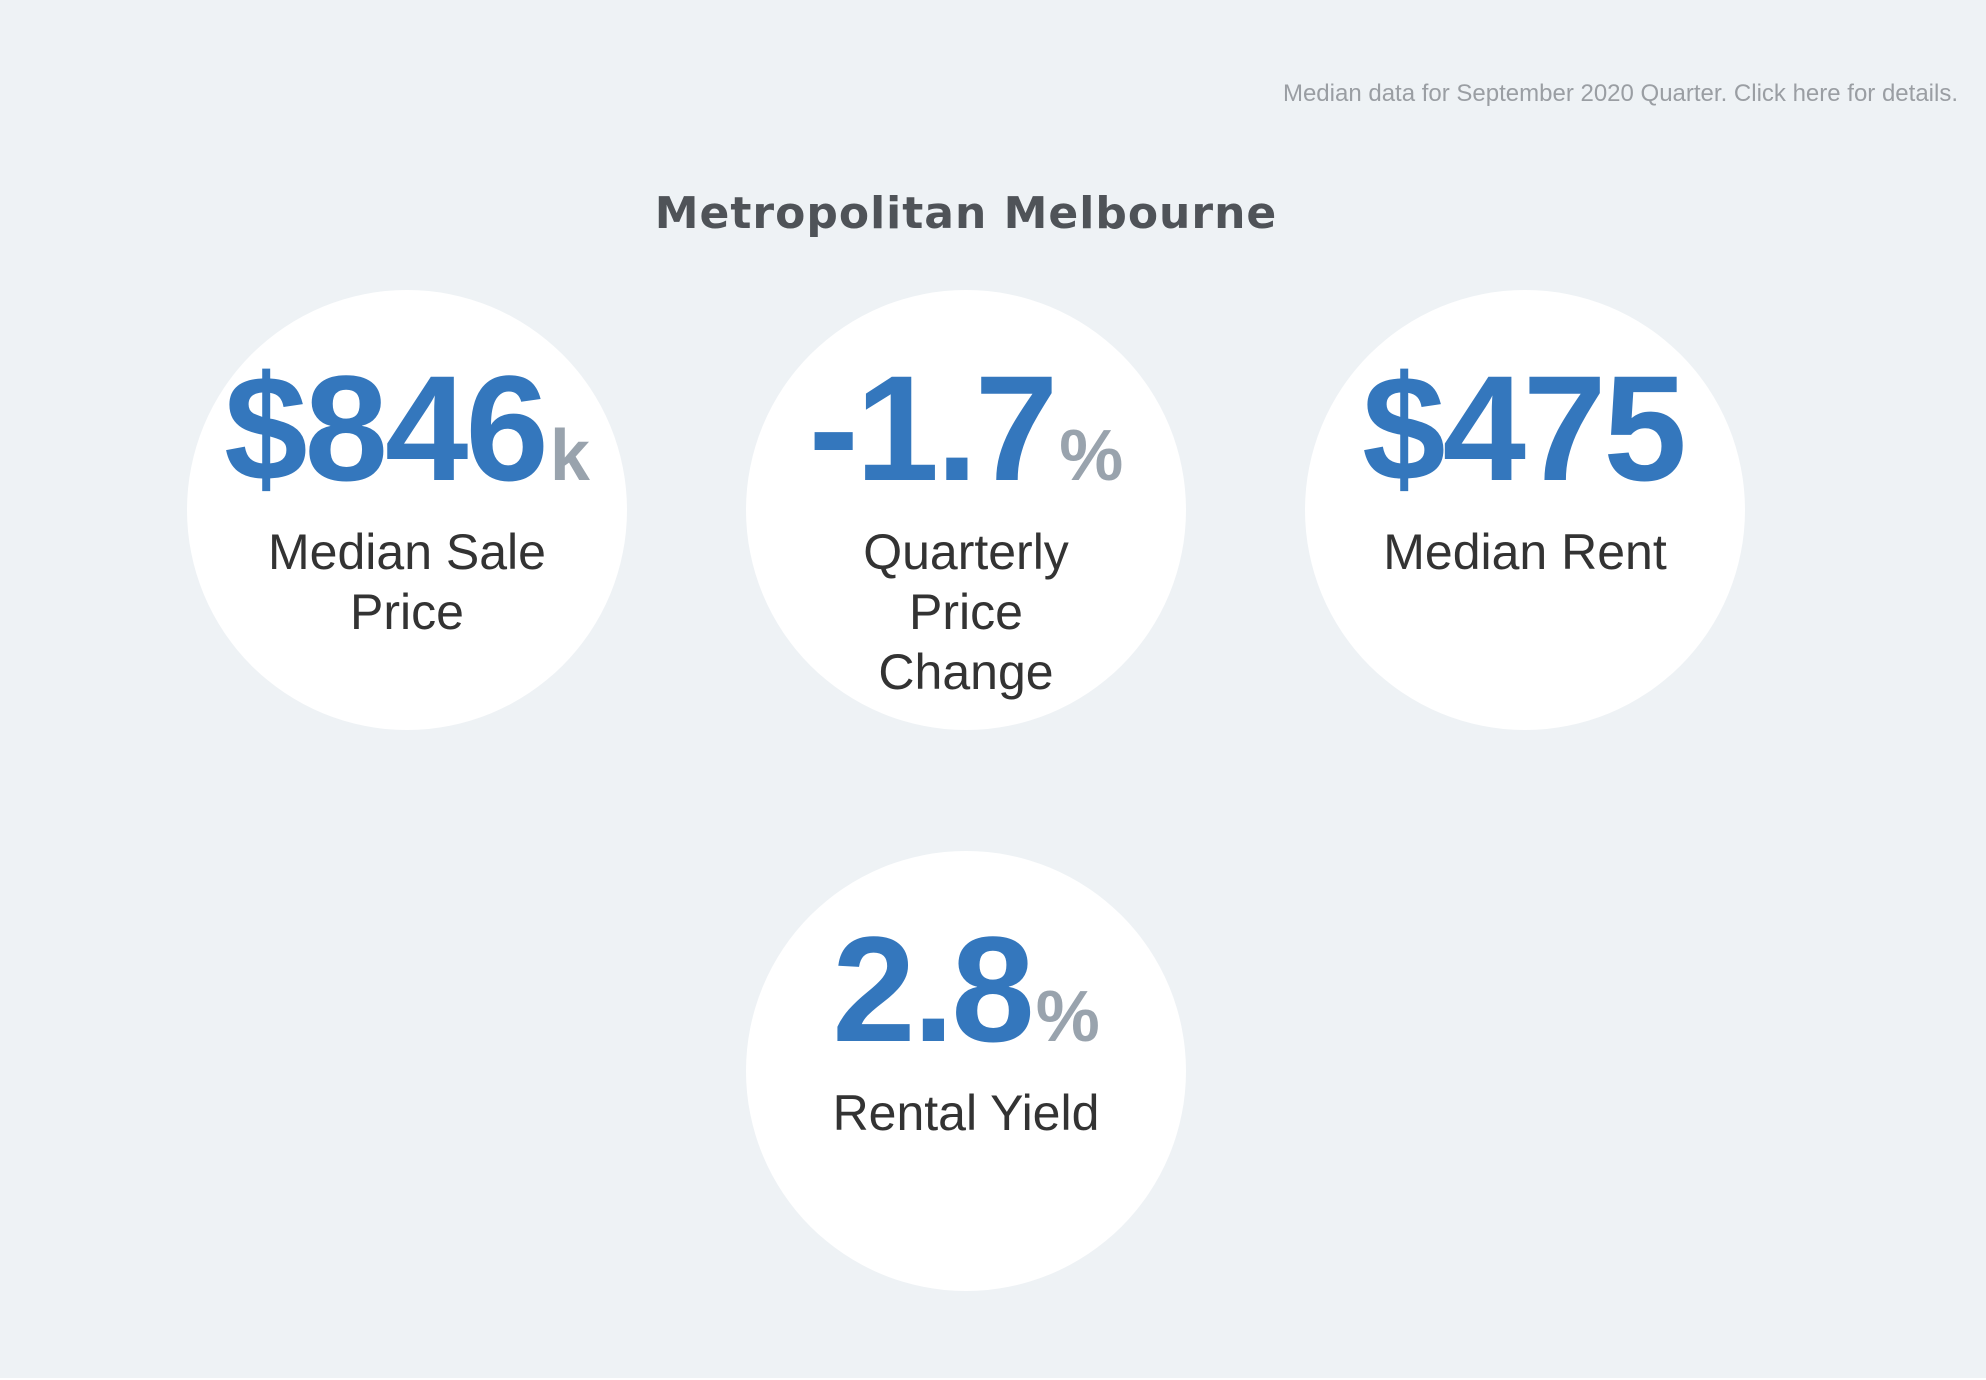 This screenshot has width=1986, height=1380. I want to click on rental-yield-card: 2.8% Rental Yield, so click(966, 1071).